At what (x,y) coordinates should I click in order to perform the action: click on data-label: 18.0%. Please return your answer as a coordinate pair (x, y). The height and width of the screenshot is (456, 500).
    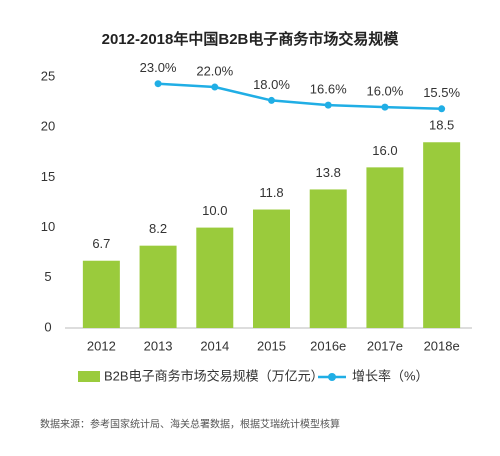
    Looking at the image, I should click on (271, 84).